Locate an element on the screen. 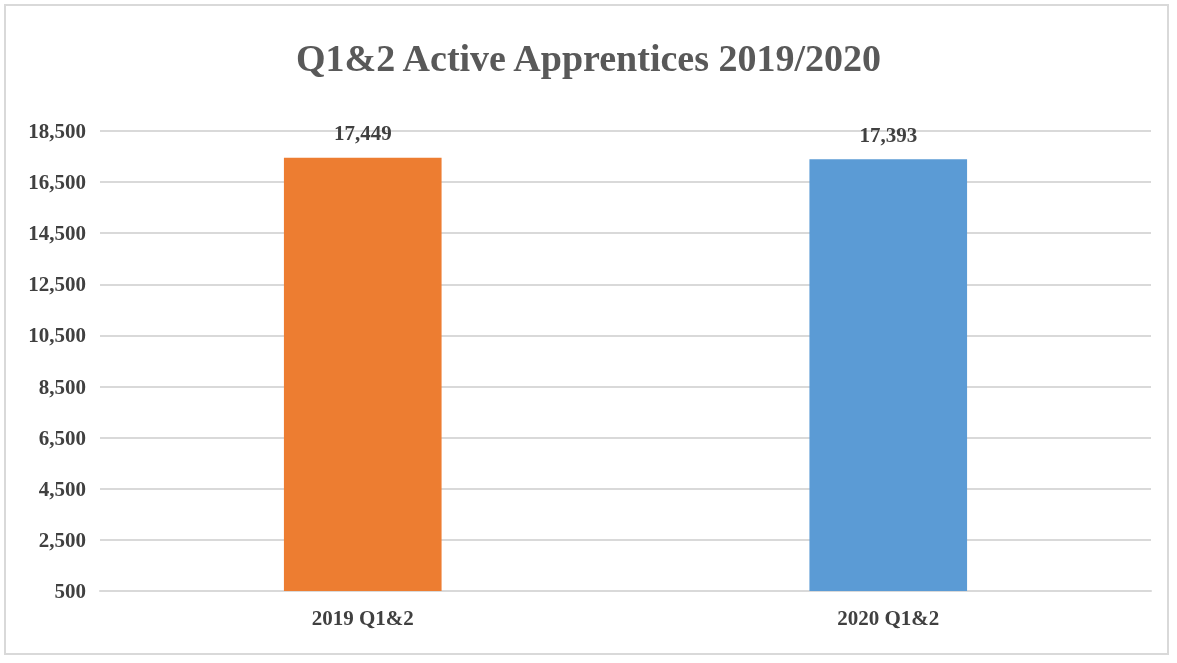 The height and width of the screenshot is (663, 1177). y-tick-label: 18,500 is located at coordinates (57, 131).